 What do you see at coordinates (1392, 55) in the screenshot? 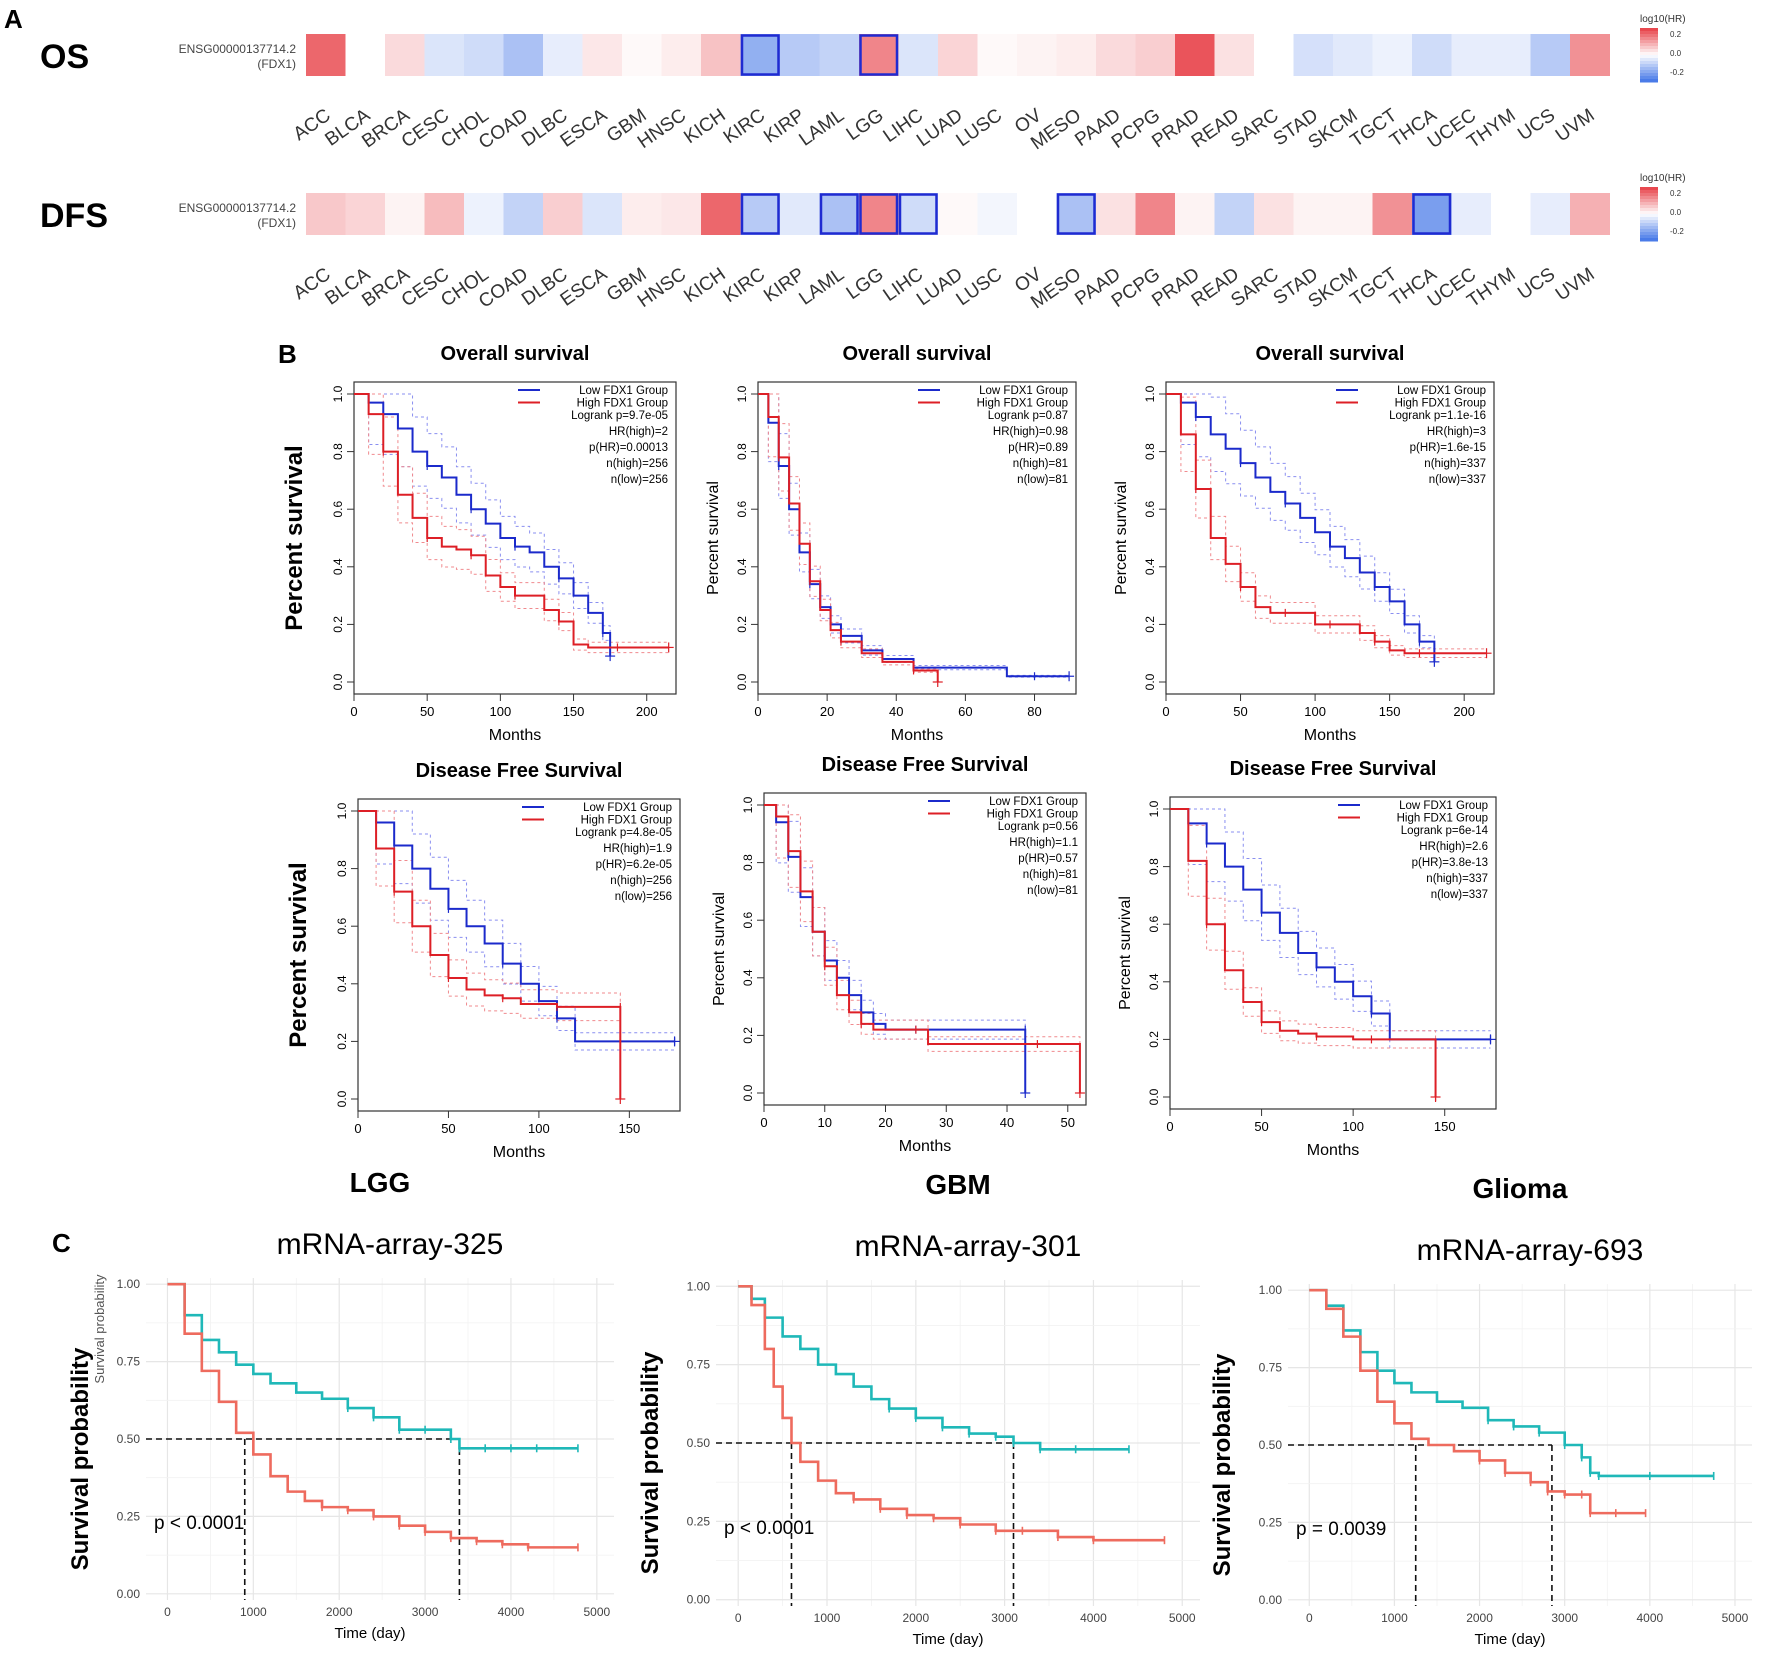
I see `heatmap-cell-tgct` at bounding box center [1392, 55].